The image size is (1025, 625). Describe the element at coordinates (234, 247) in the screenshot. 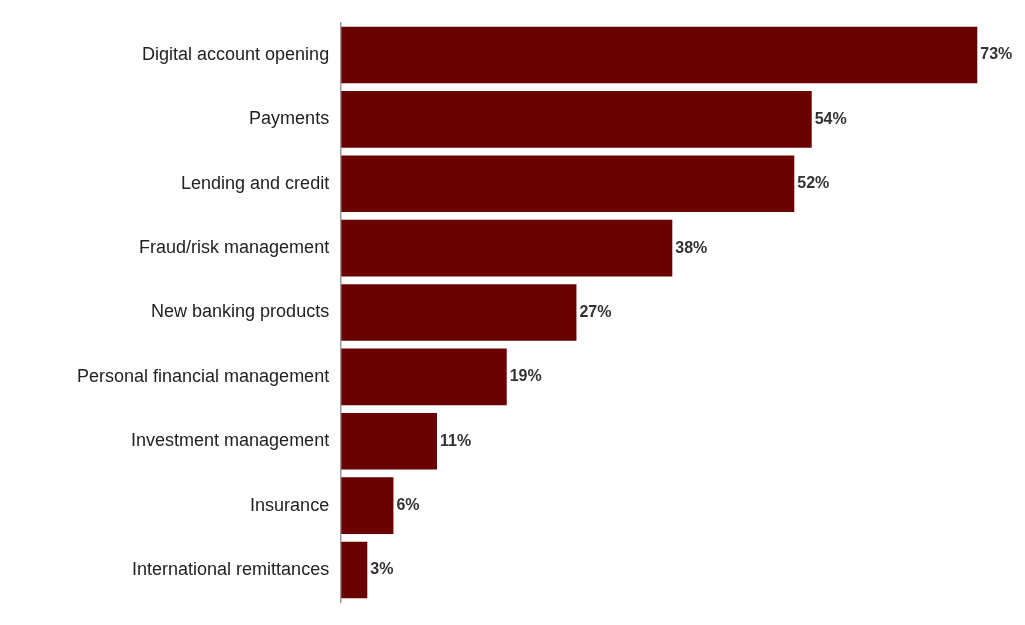

I see `y-tick-label: Fraud/risk management` at that location.